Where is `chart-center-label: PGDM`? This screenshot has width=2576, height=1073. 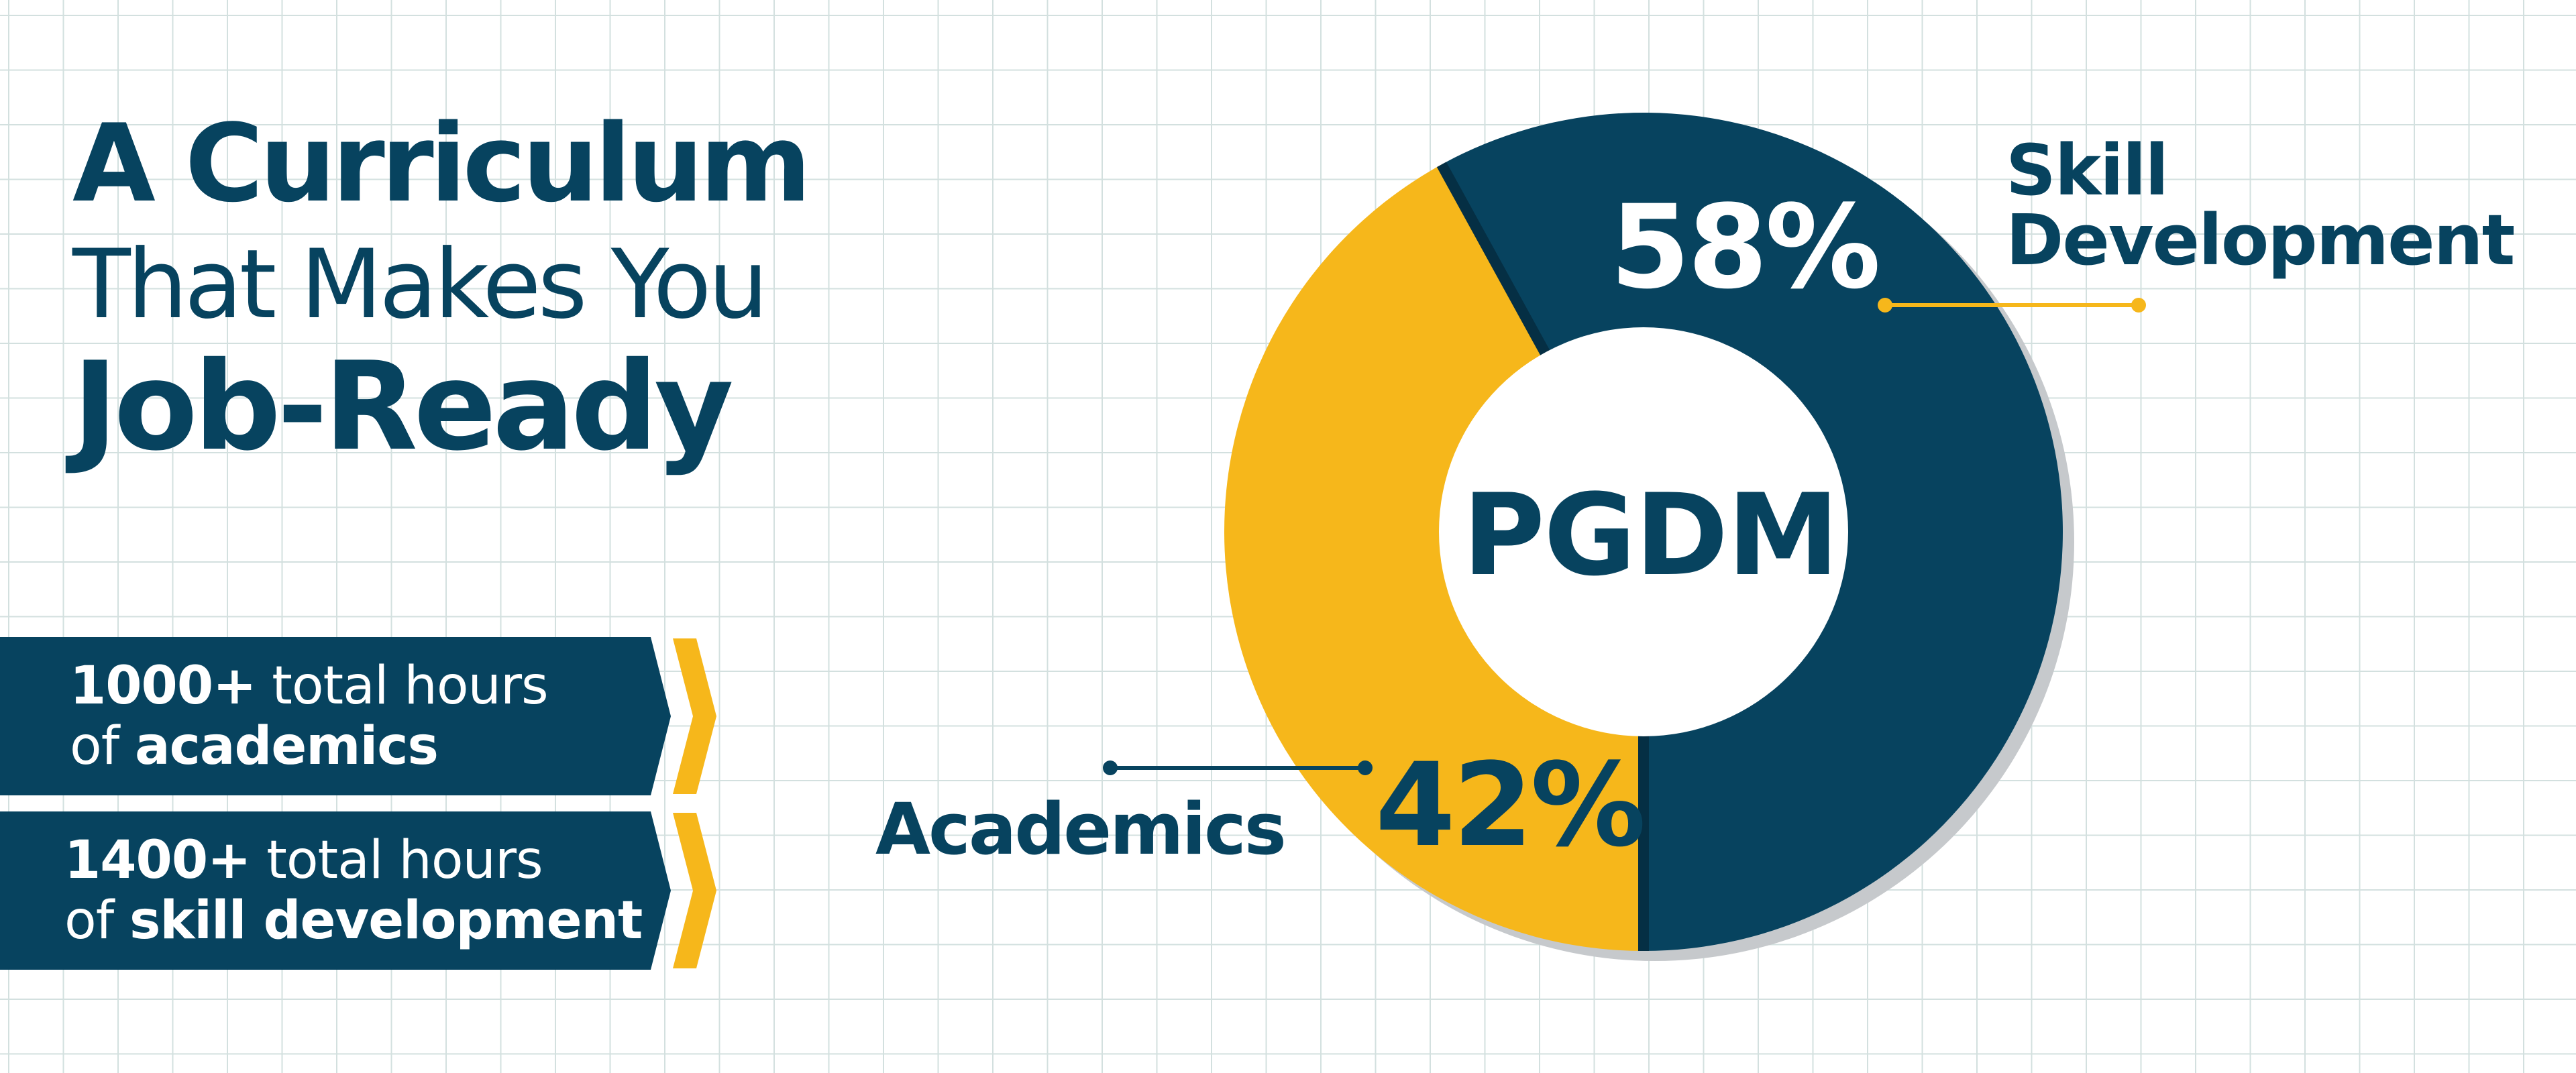 chart-center-label: PGDM is located at coordinates (1650, 535).